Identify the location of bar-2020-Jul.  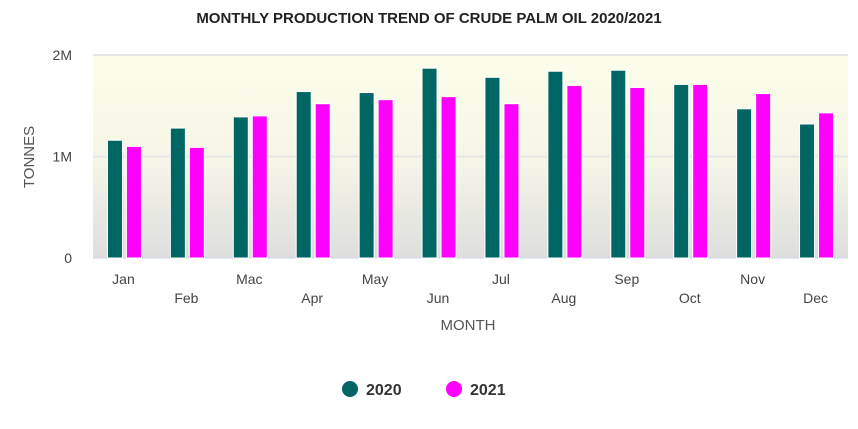
(492, 167).